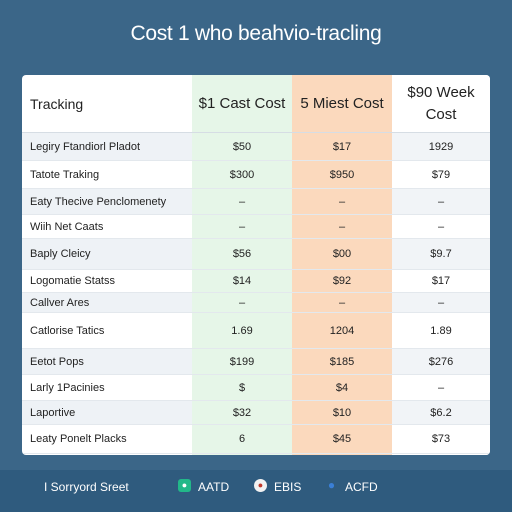 Image resolution: width=512 pixels, height=512 pixels. I want to click on row-label: Legiry Ftandiorl Pladot, so click(107, 146).